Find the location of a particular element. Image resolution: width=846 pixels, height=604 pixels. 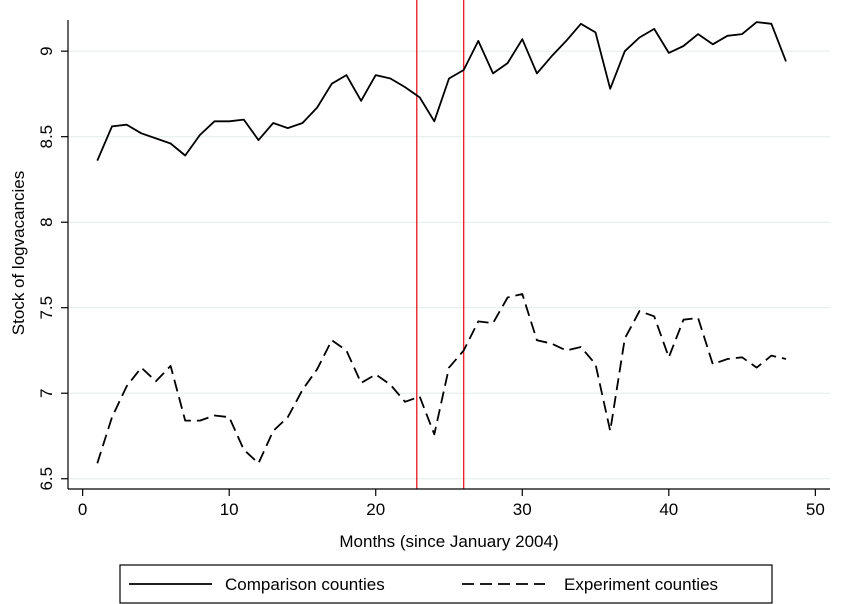

y-tick-label: 6.5 is located at coordinates (46, 479).